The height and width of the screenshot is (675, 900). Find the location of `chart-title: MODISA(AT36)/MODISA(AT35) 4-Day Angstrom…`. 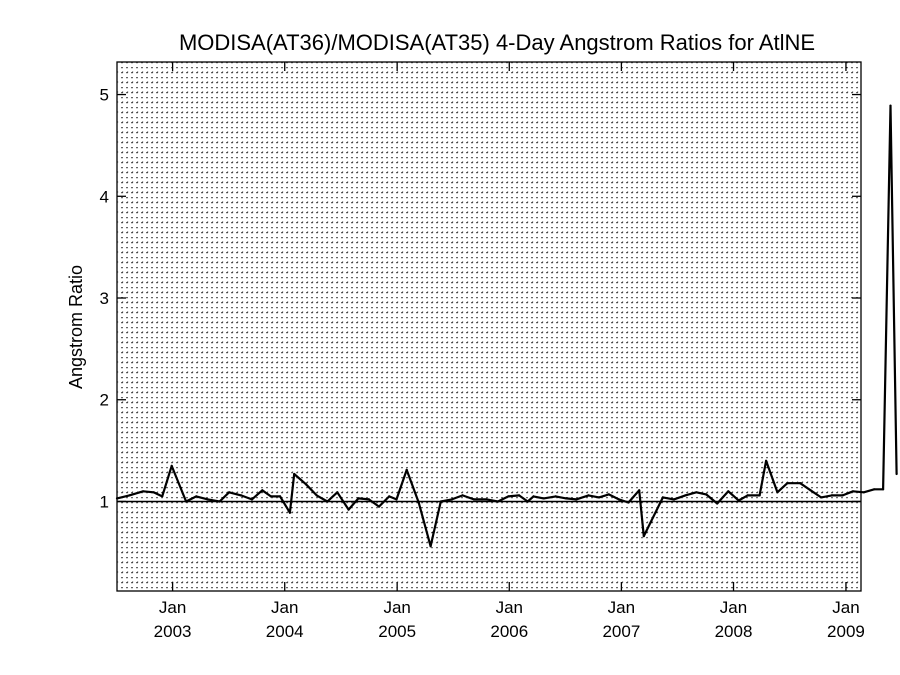

chart-title: MODISA(AT36)/MODISA(AT35) 4-Day Angstrom… is located at coordinates (497, 42).